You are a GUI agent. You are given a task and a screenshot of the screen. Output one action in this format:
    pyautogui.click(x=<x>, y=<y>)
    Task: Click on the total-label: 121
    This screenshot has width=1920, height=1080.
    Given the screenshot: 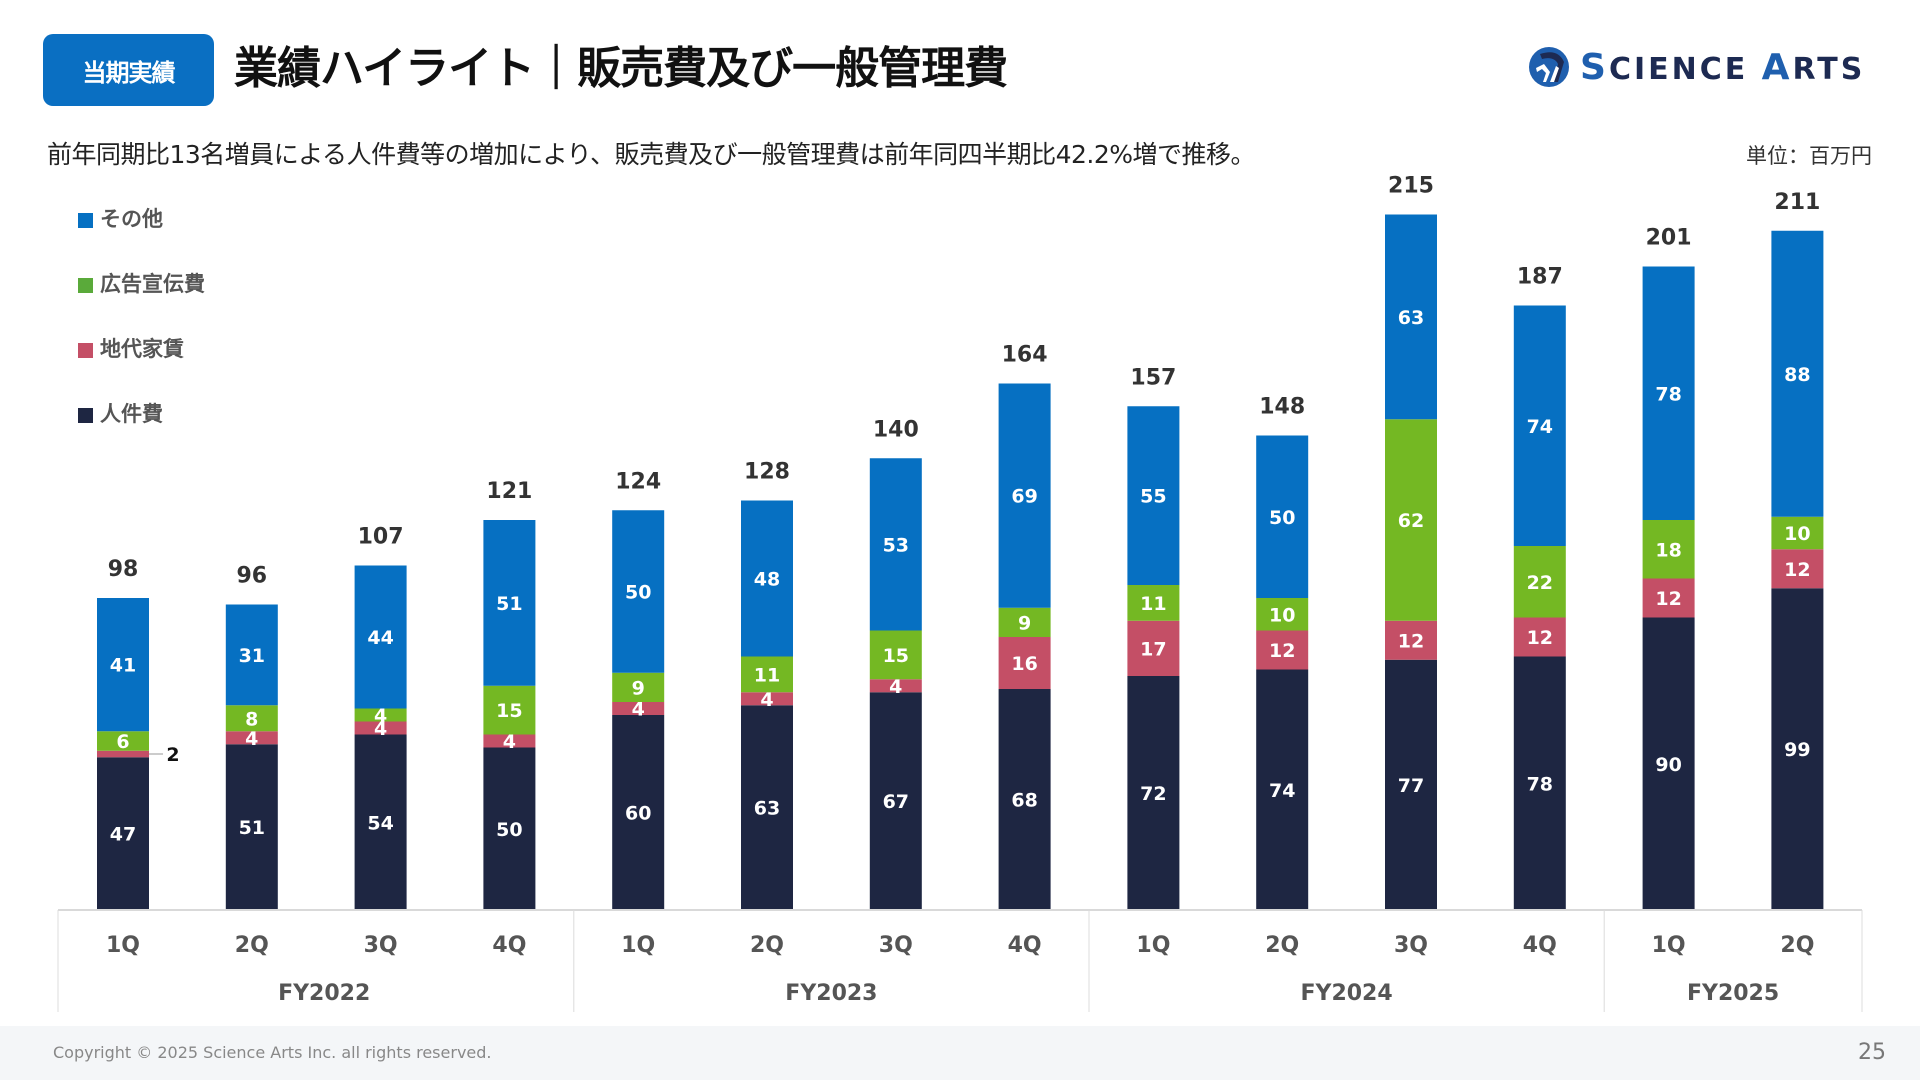 What is the action you would take?
    pyautogui.click(x=509, y=491)
    